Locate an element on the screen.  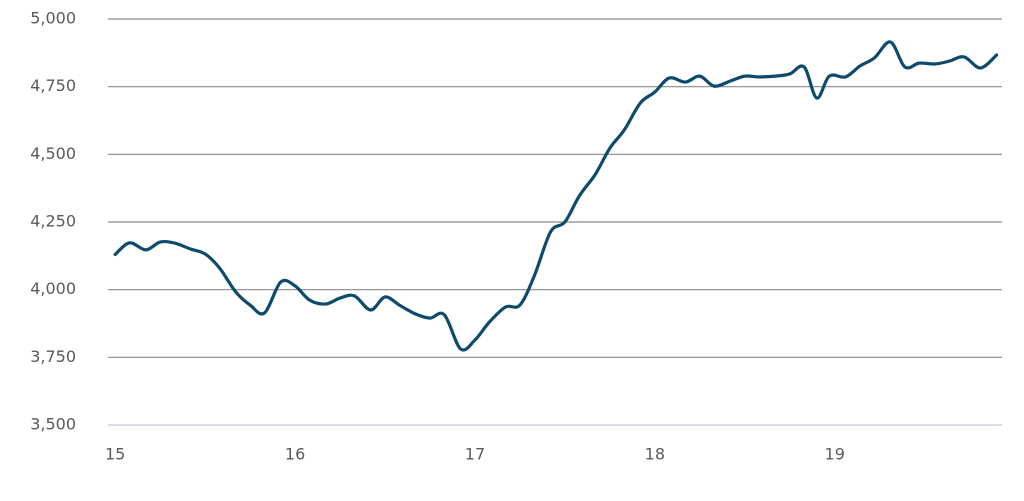
y-tick-label: 4,500 is located at coordinates (53, 153).